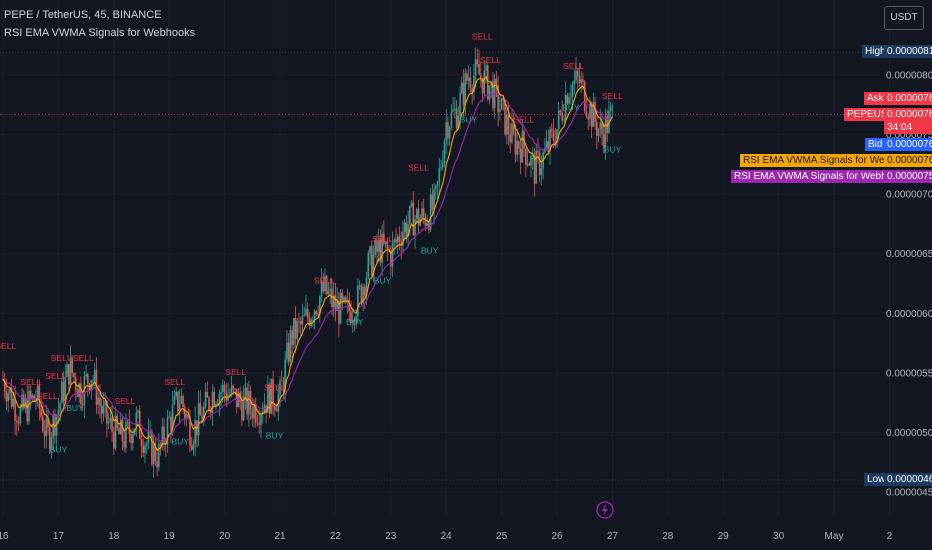 The height and width of the screenshot is (550, 932). I want to click on time-axis: 16 17 18 19 20 21 22 23 24 25 26 27 28 29 30 May 2, so click(446, 536).